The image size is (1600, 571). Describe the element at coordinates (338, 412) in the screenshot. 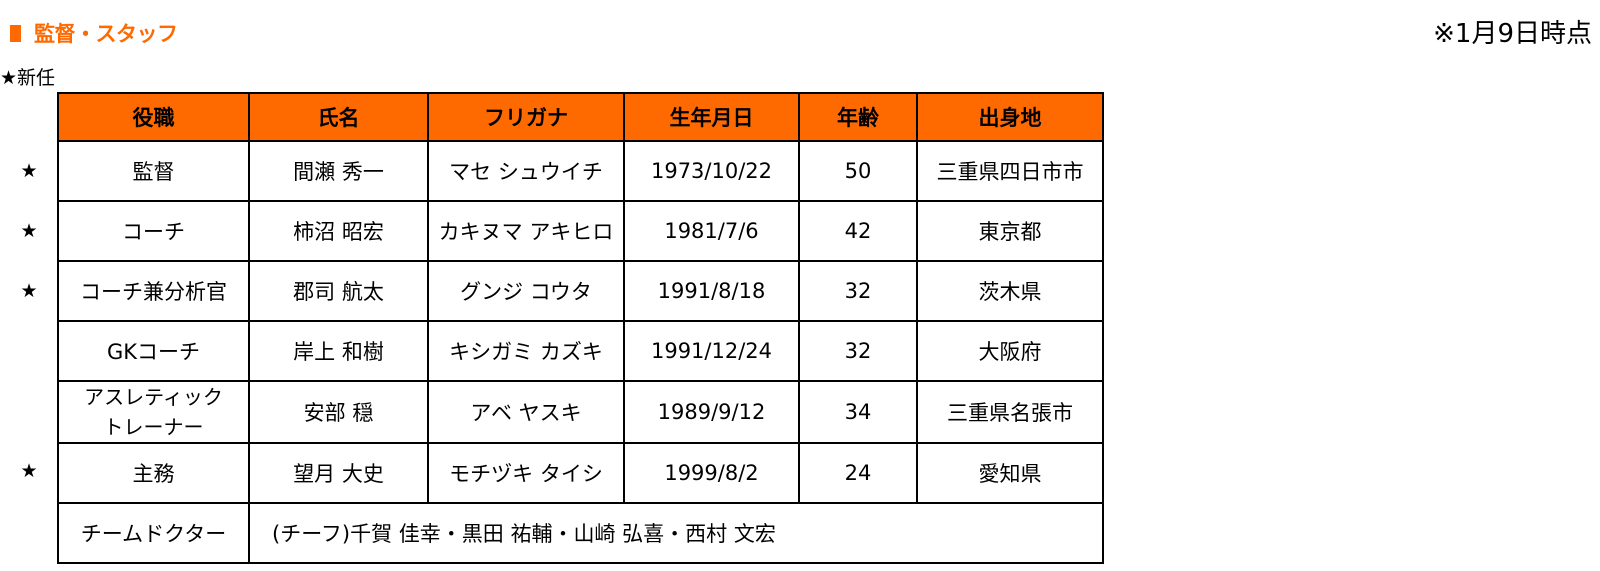

I see `name-cell: 安部 穏` at that location.